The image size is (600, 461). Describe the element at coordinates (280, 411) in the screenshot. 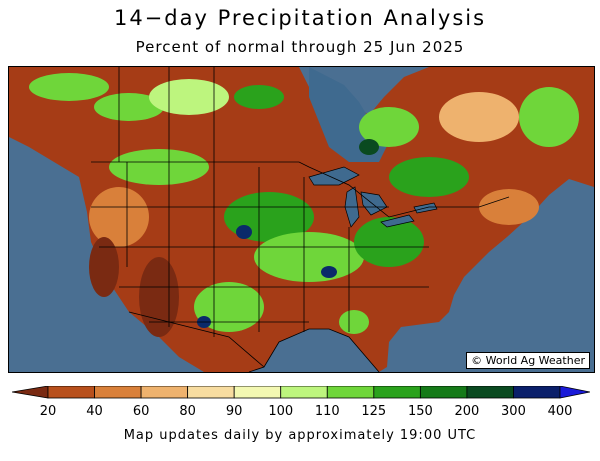

I see `legend-label: 100` at that location.